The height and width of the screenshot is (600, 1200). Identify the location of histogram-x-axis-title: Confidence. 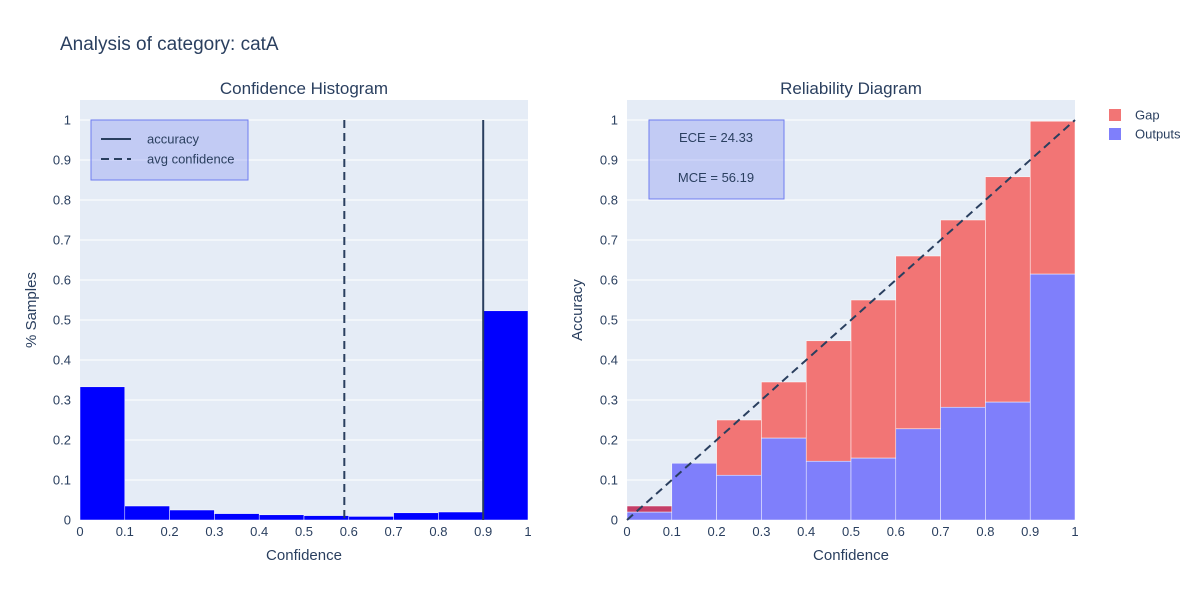
(304, 555).